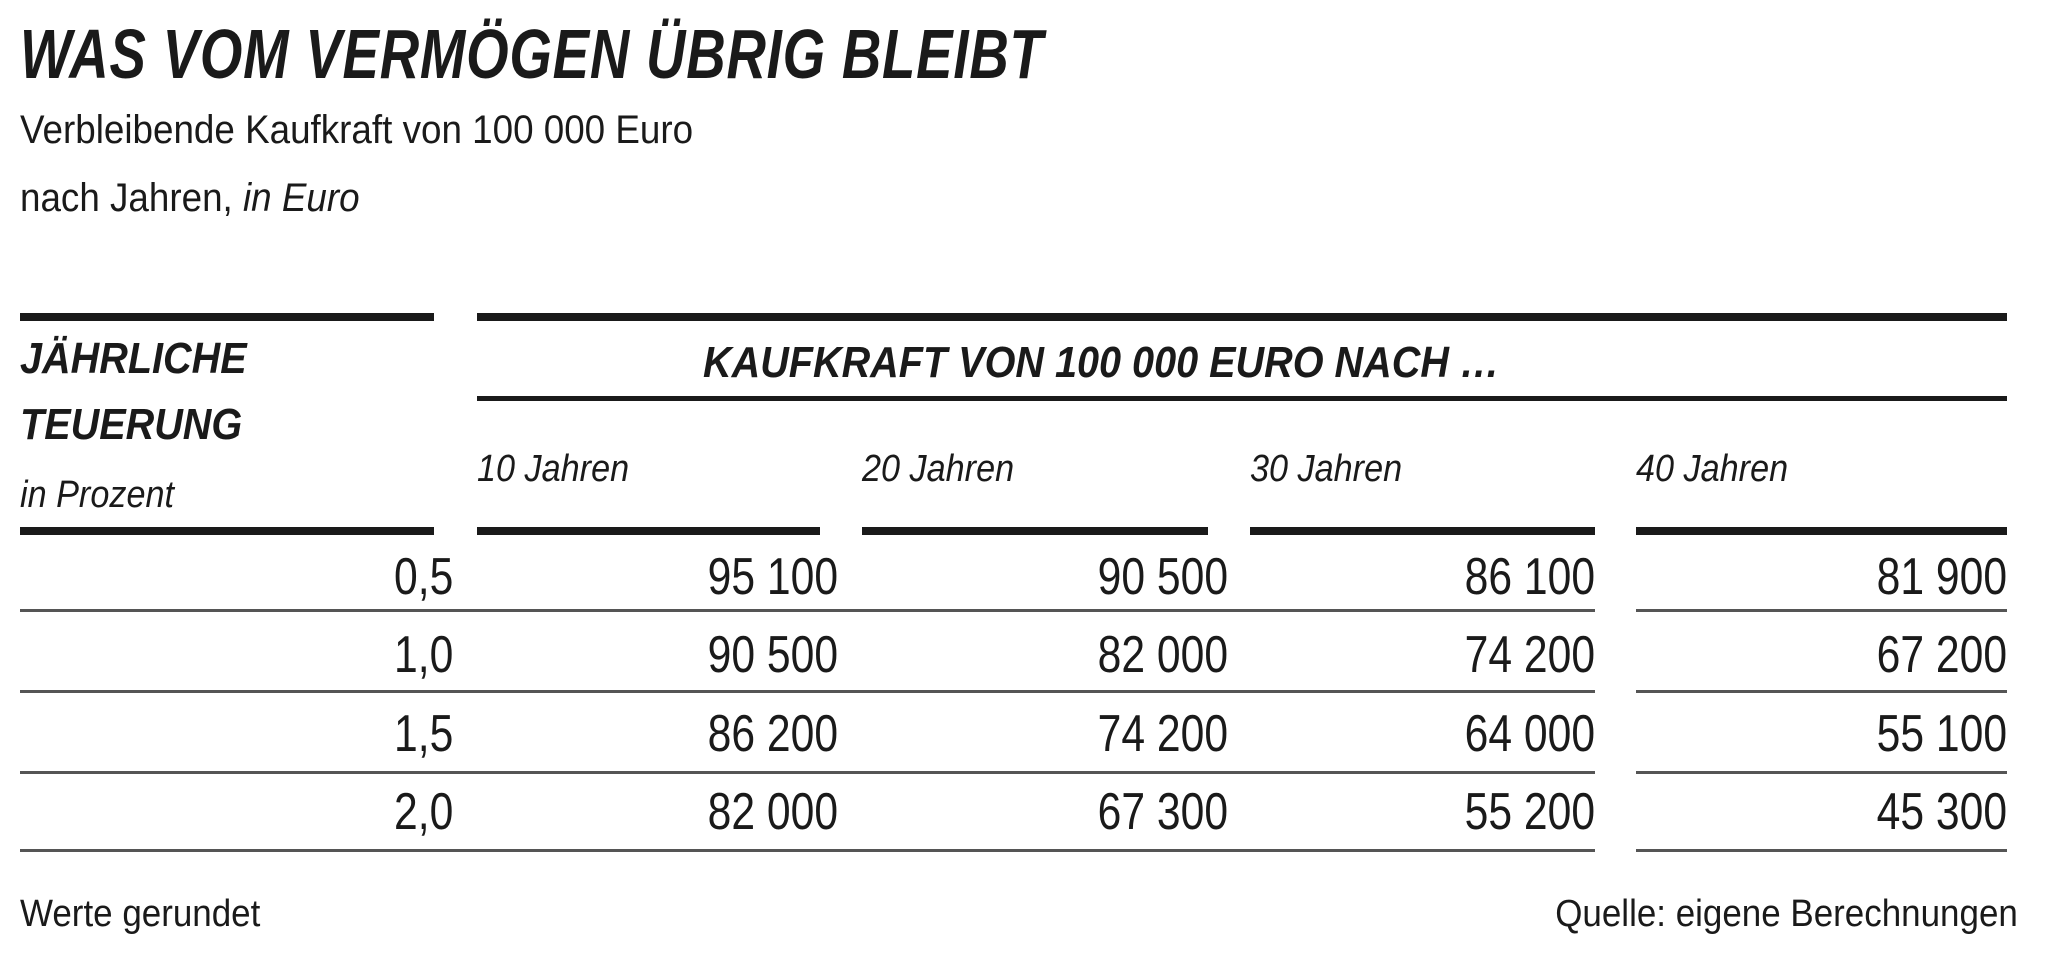 The width and height of the screenshot is (2048, 960). What do you see at coordinates (1529, 812) in the screenshot?
I see `value-cell: 55 200` at bounding box center [1529, 812].